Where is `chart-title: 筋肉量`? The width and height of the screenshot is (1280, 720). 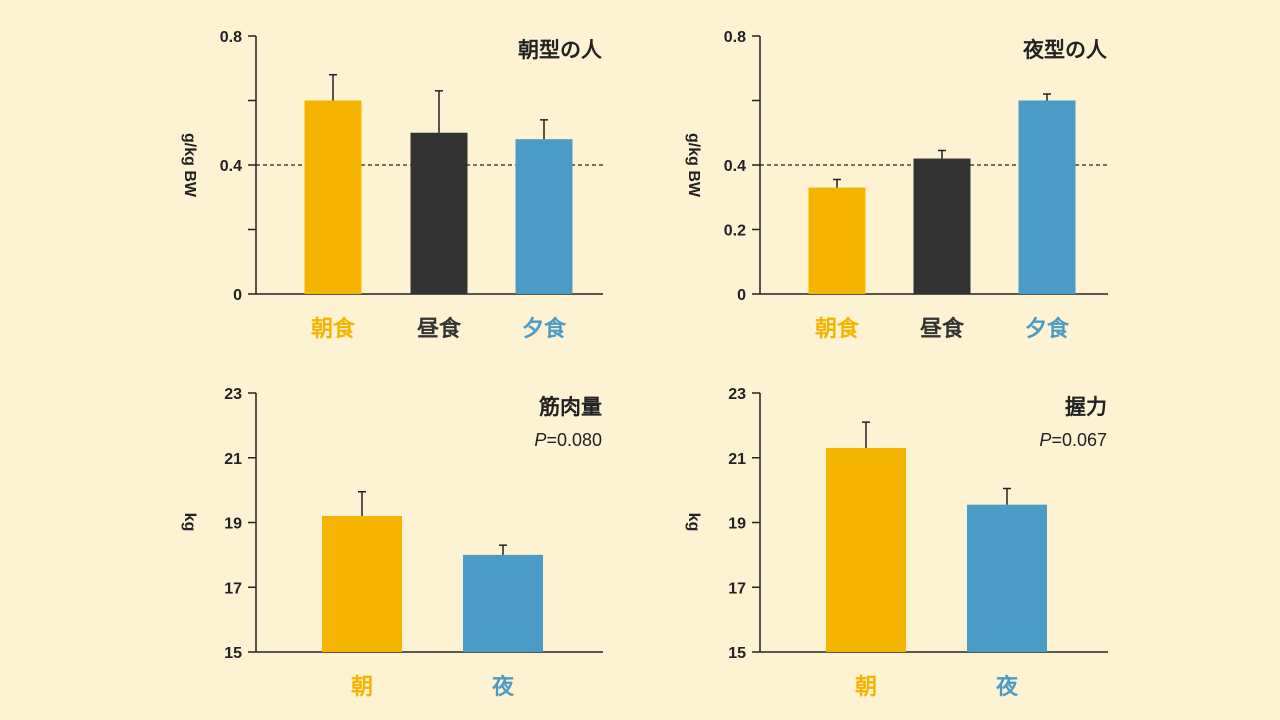 chart-title: 筋肉量 is located at coordinates (570, 407).